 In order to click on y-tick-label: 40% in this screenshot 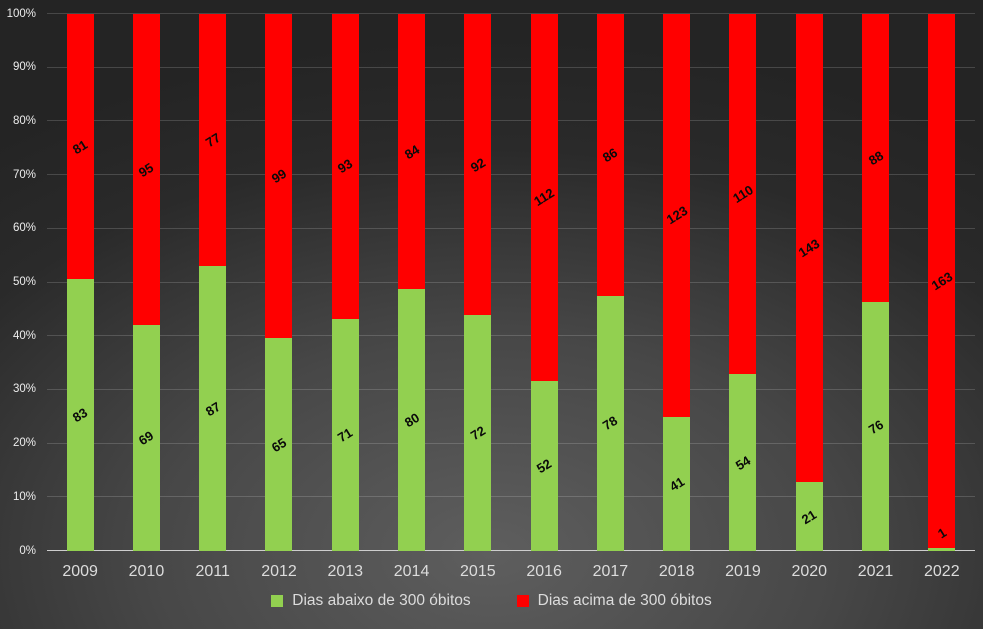, I will do `click(24, 335)`.